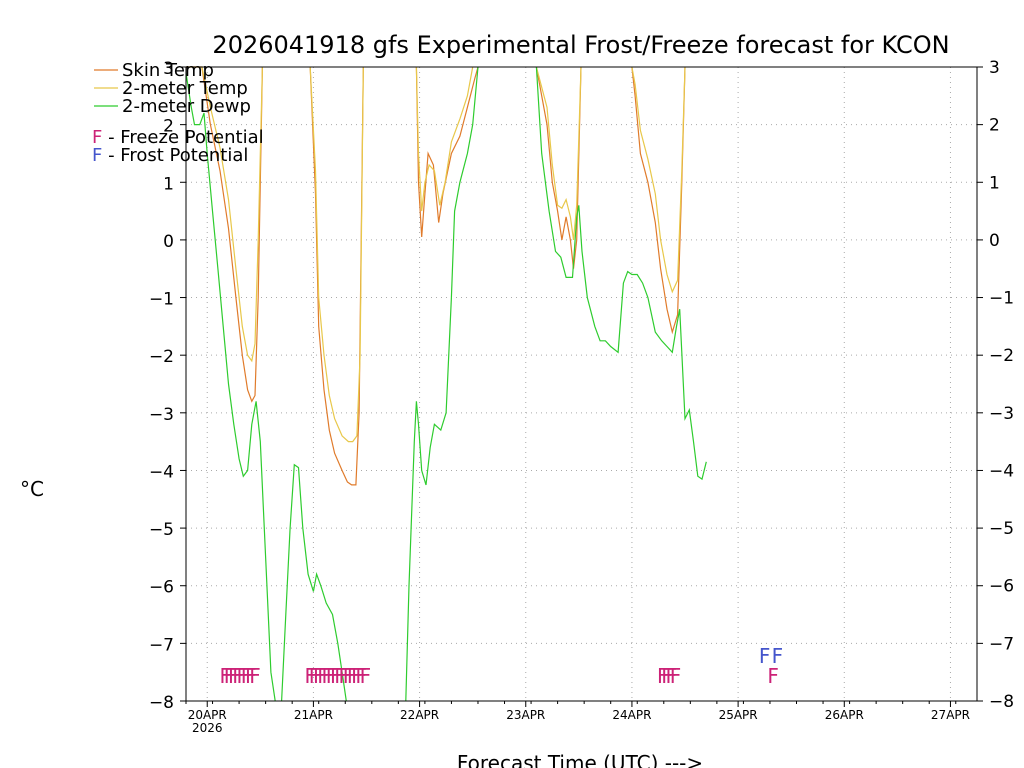 This screenshot has height=768, width=1024. Describe the element at coordinates (182, 137) in the screenshot. I see `legend-marker-text: - Freeze Potential` at that location.